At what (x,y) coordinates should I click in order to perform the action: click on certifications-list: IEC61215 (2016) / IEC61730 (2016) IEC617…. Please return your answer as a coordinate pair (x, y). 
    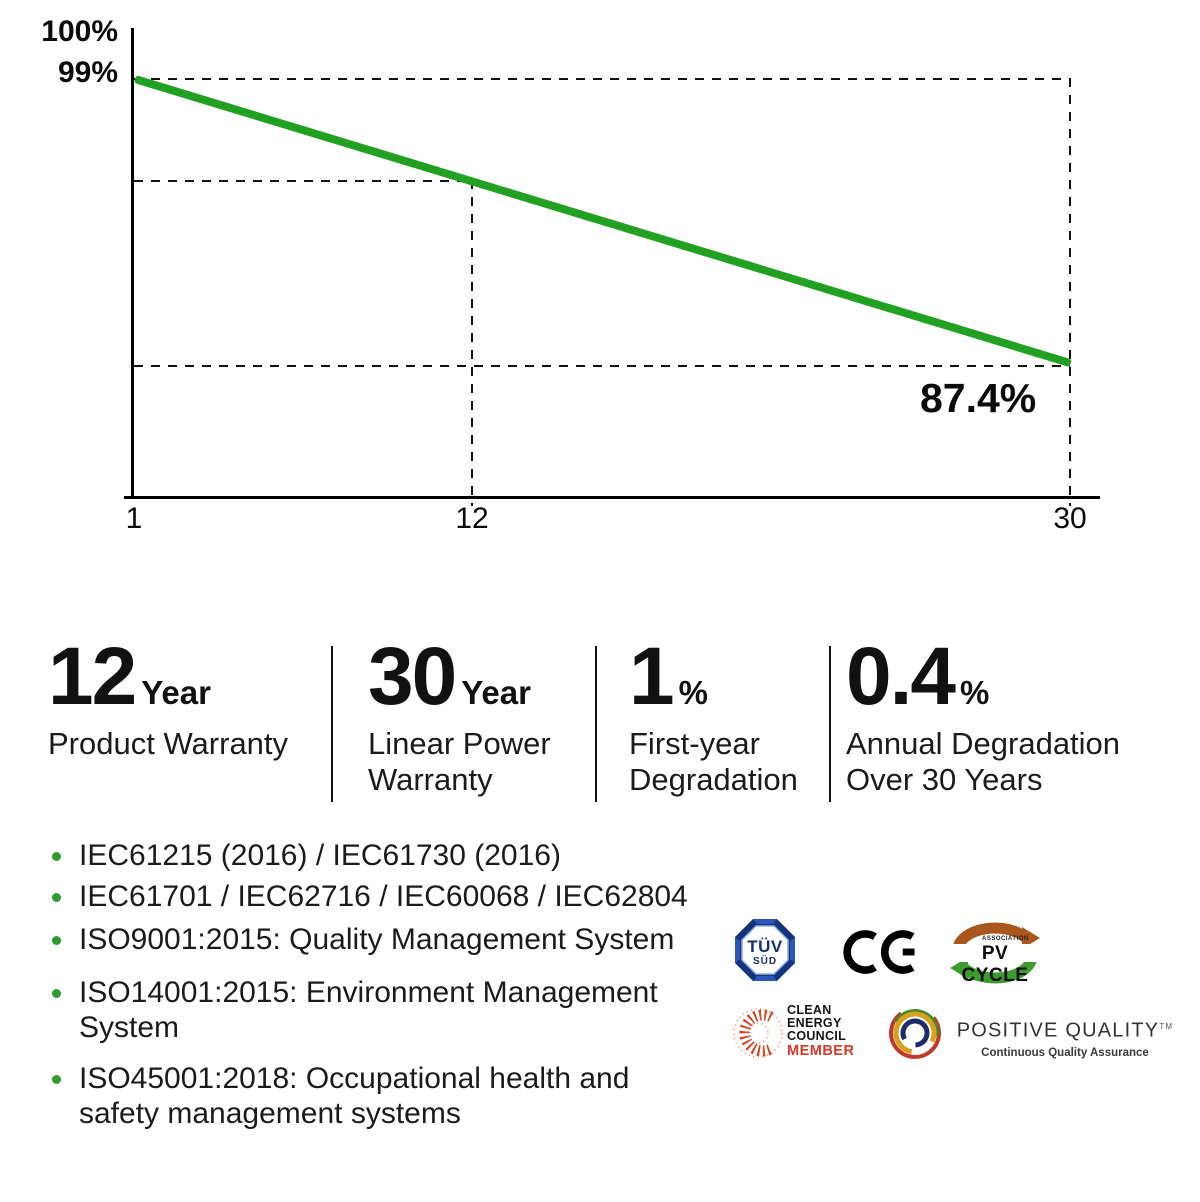
    Looking at the image, I should click on (377, 984).